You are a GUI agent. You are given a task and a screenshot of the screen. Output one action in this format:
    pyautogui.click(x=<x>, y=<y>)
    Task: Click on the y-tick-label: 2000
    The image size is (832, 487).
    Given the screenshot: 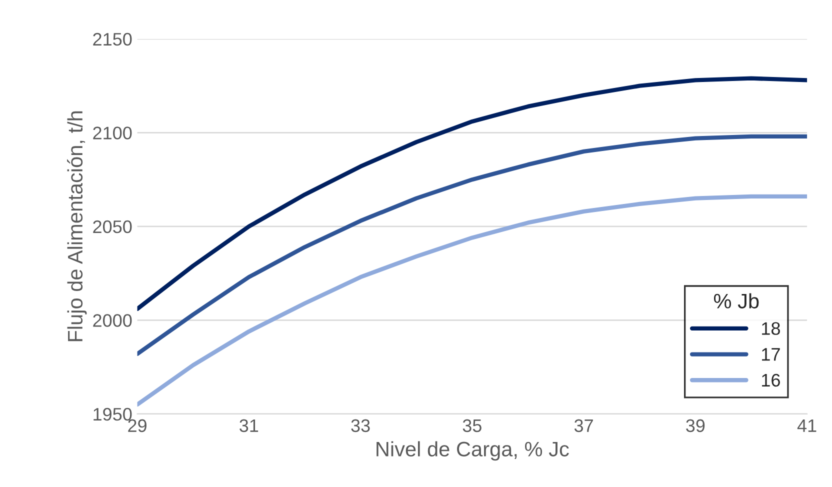 What is the action you would take?
    pyautogui.click(x=112, y=320)
    